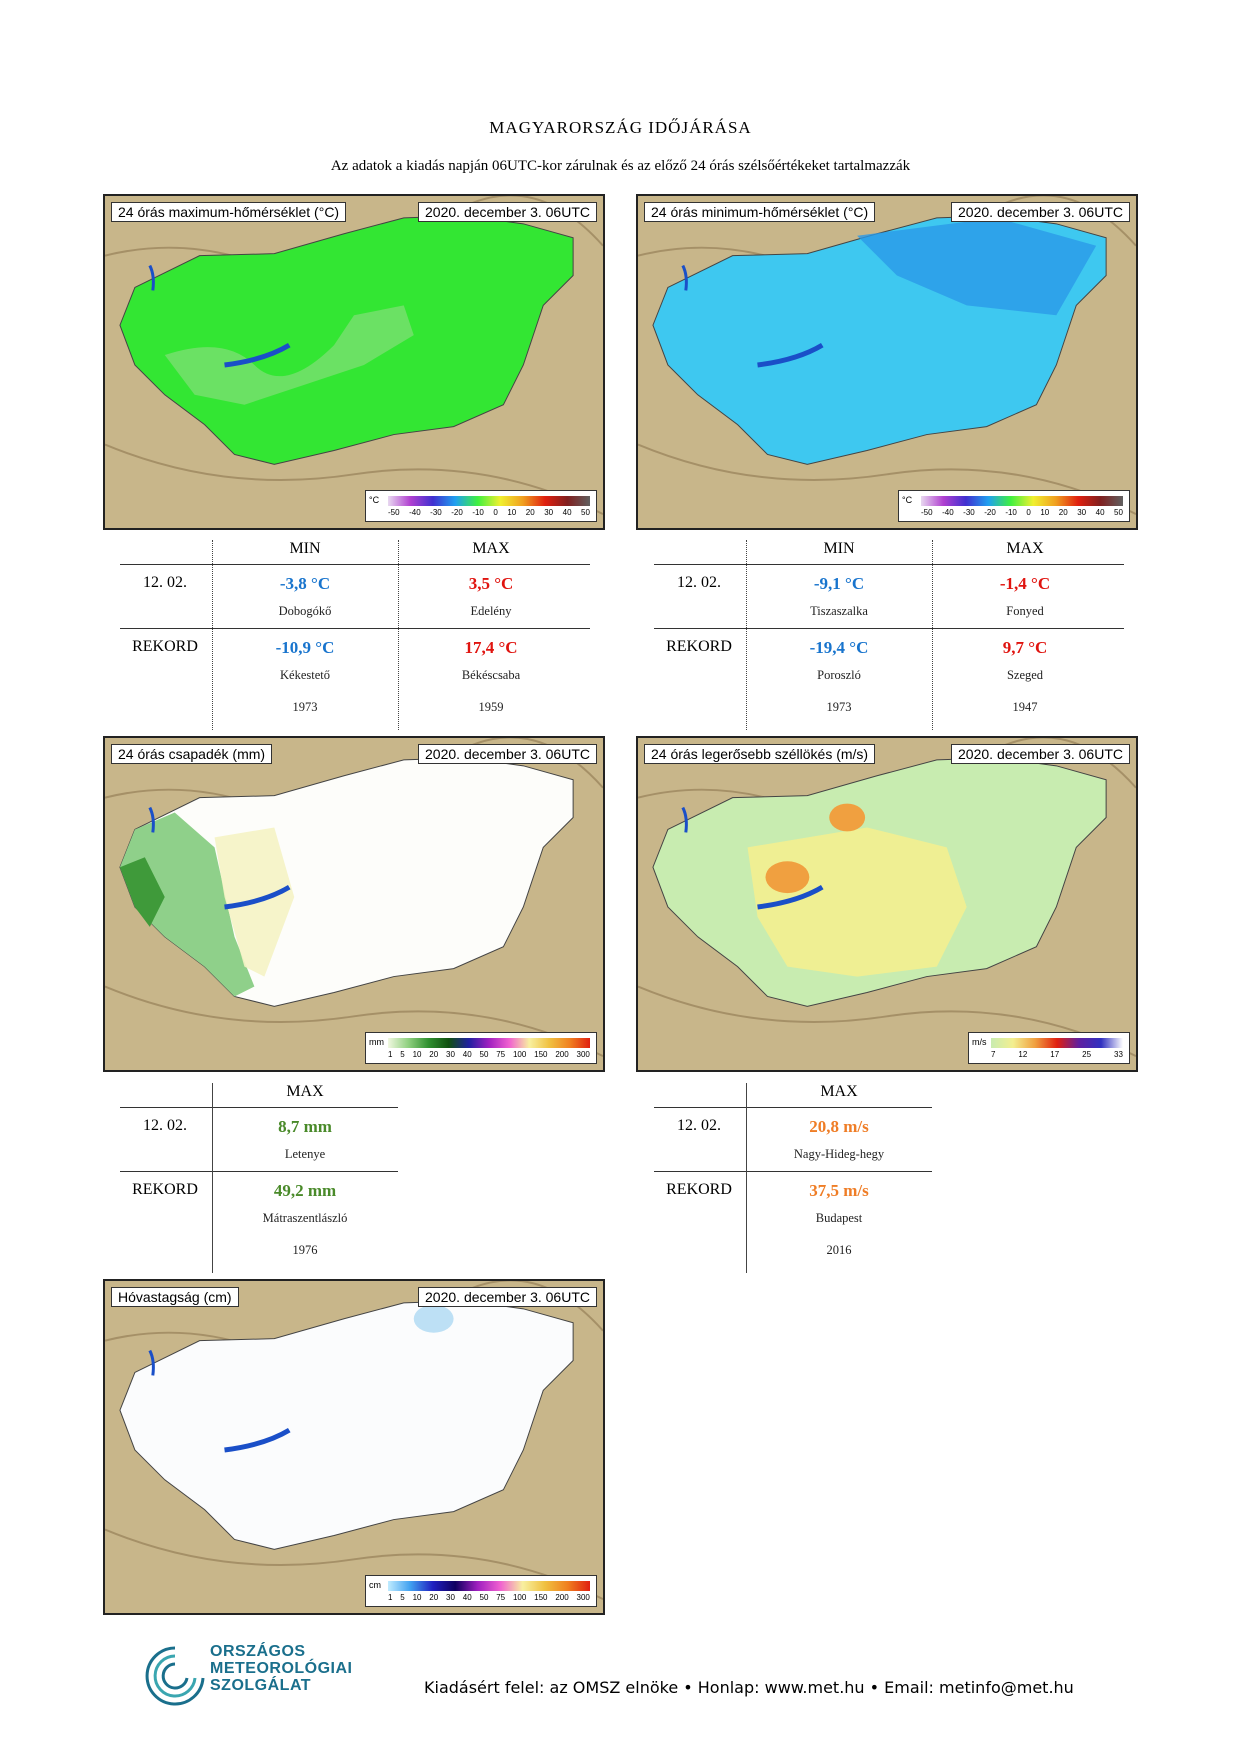  What do you see at coordinates (481, 1591) in the screenshot?
I see `snow-color-scale: cm 1 5 10 20 30 40 50 75 100 150 200 300` at bounding box center [481, 1591].